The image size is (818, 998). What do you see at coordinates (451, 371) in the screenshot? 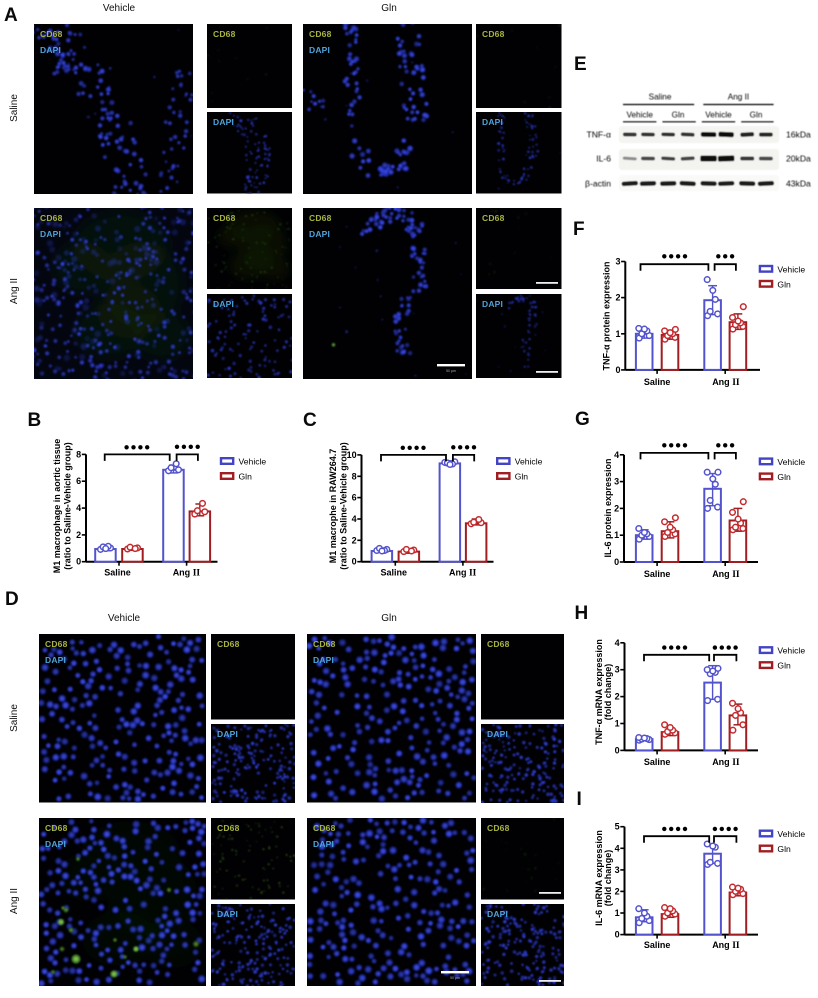
I see `svg-text: 50 μm` at bounding box center [451, 371].